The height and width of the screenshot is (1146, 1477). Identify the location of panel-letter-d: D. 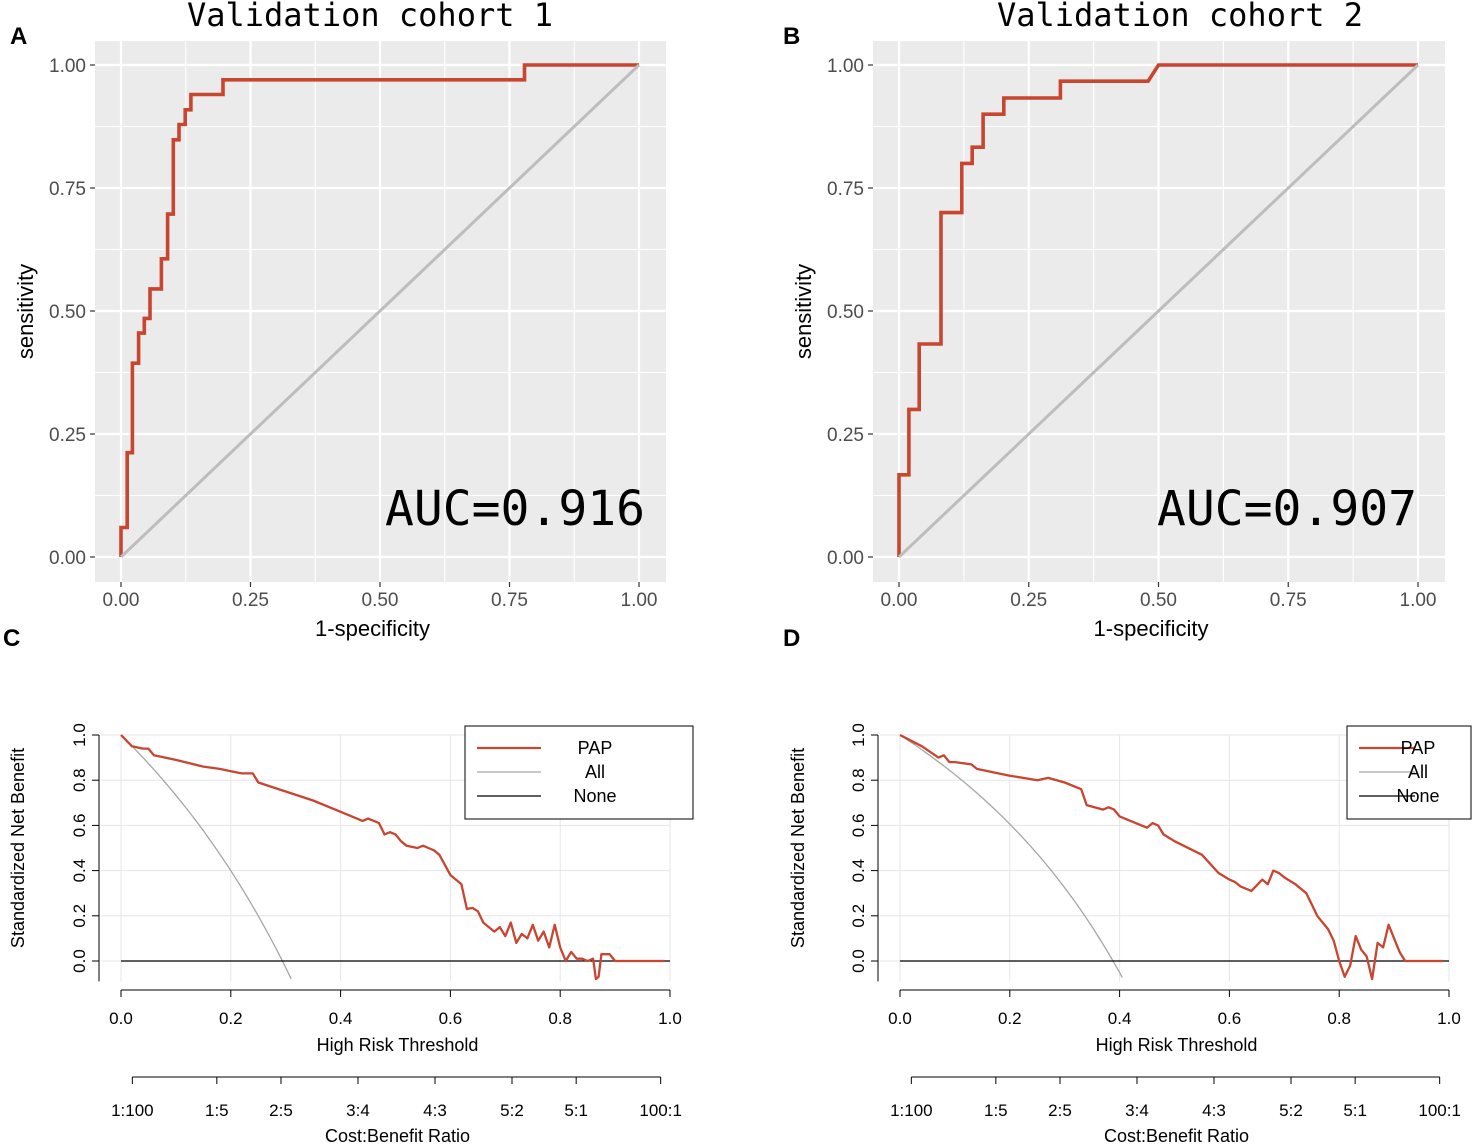
(791, 638).